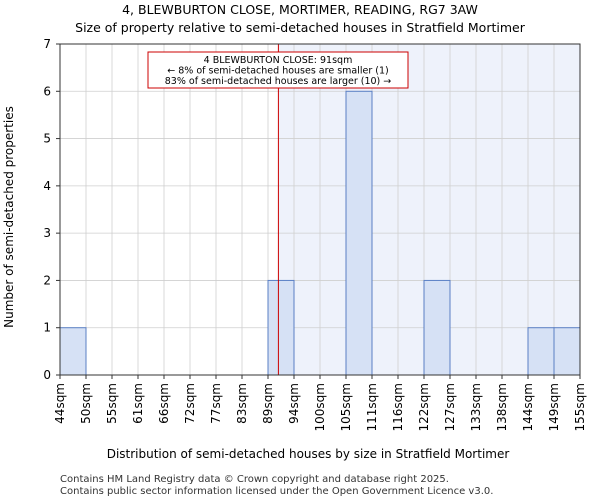 This screenshot has height=500, width=600. Describe the element at coordinates (47, 44) in the screenshot. I see `y-tick-label: 7` at that location.